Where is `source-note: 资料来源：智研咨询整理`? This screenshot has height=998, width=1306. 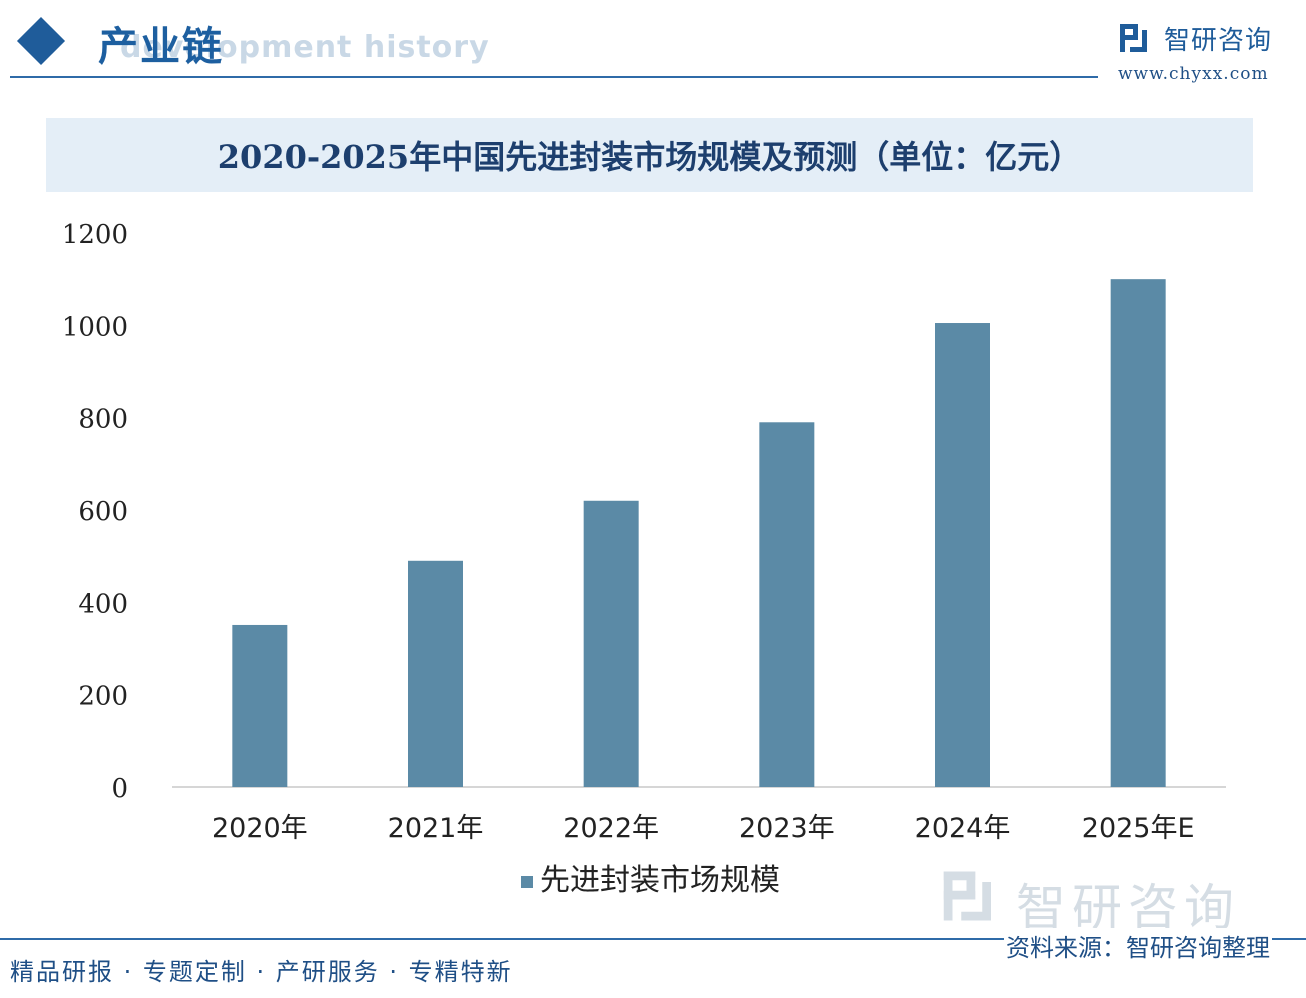
source-note: 资料来源：智研咨询整理 is located at coordinates (1138, 945).